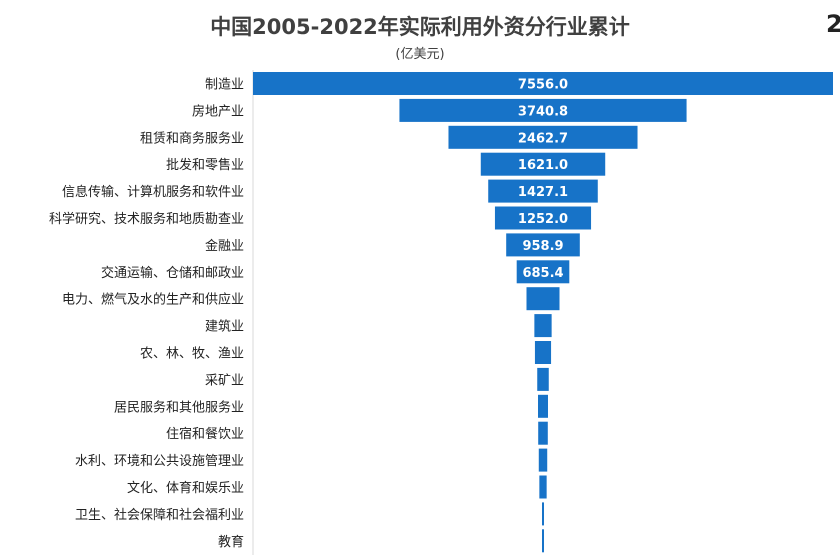 This screenshot has height=555, width=840. I want to click on category-label-4: 信息传输、计算机服务和软件业, so click(153, 192).